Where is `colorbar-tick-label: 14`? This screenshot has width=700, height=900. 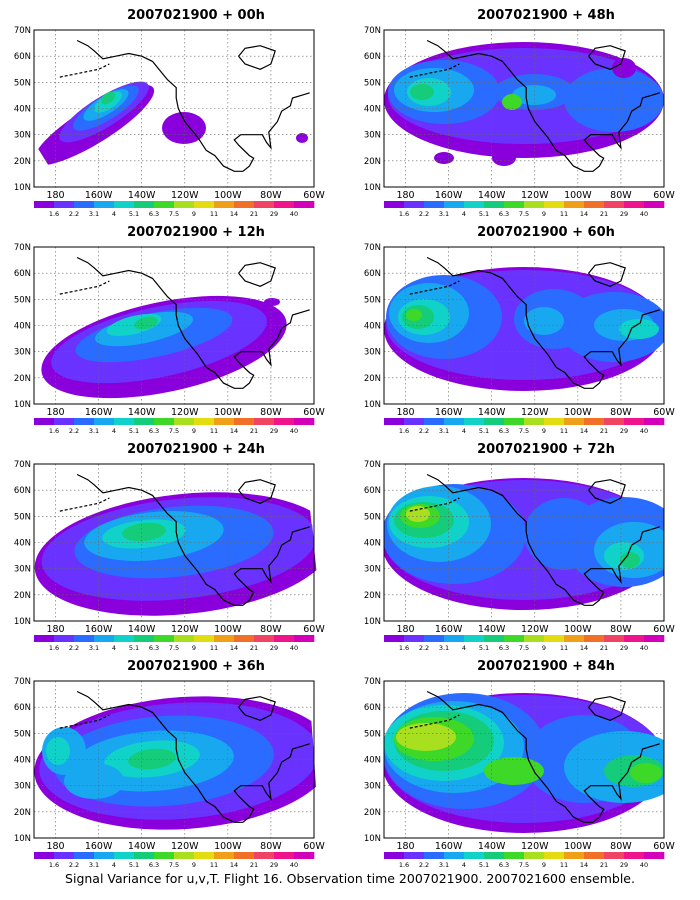 colorbar-tick-label: 14 is located at coordinates (234, 865).